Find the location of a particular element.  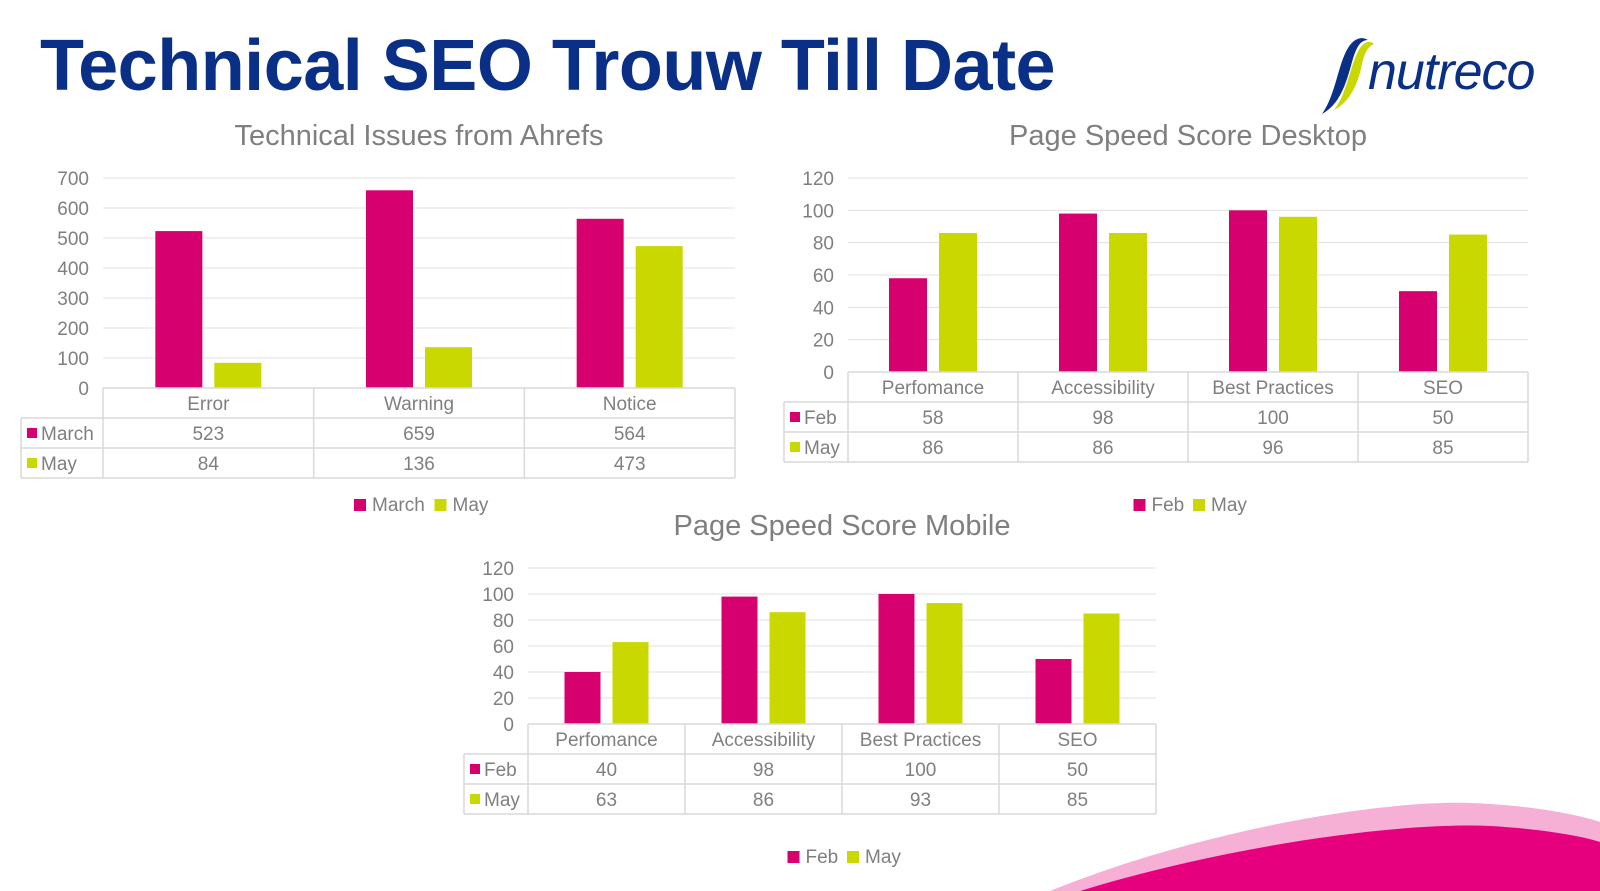

nutreco-logo: nutreco is located at coordinates (1441, 77).